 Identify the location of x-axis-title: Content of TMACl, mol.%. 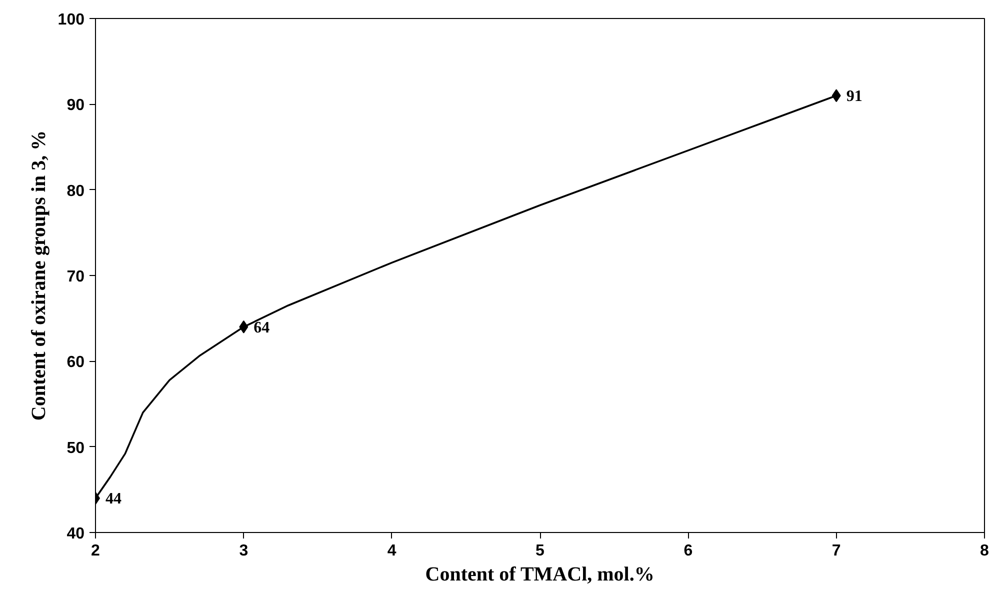
(539, 575).